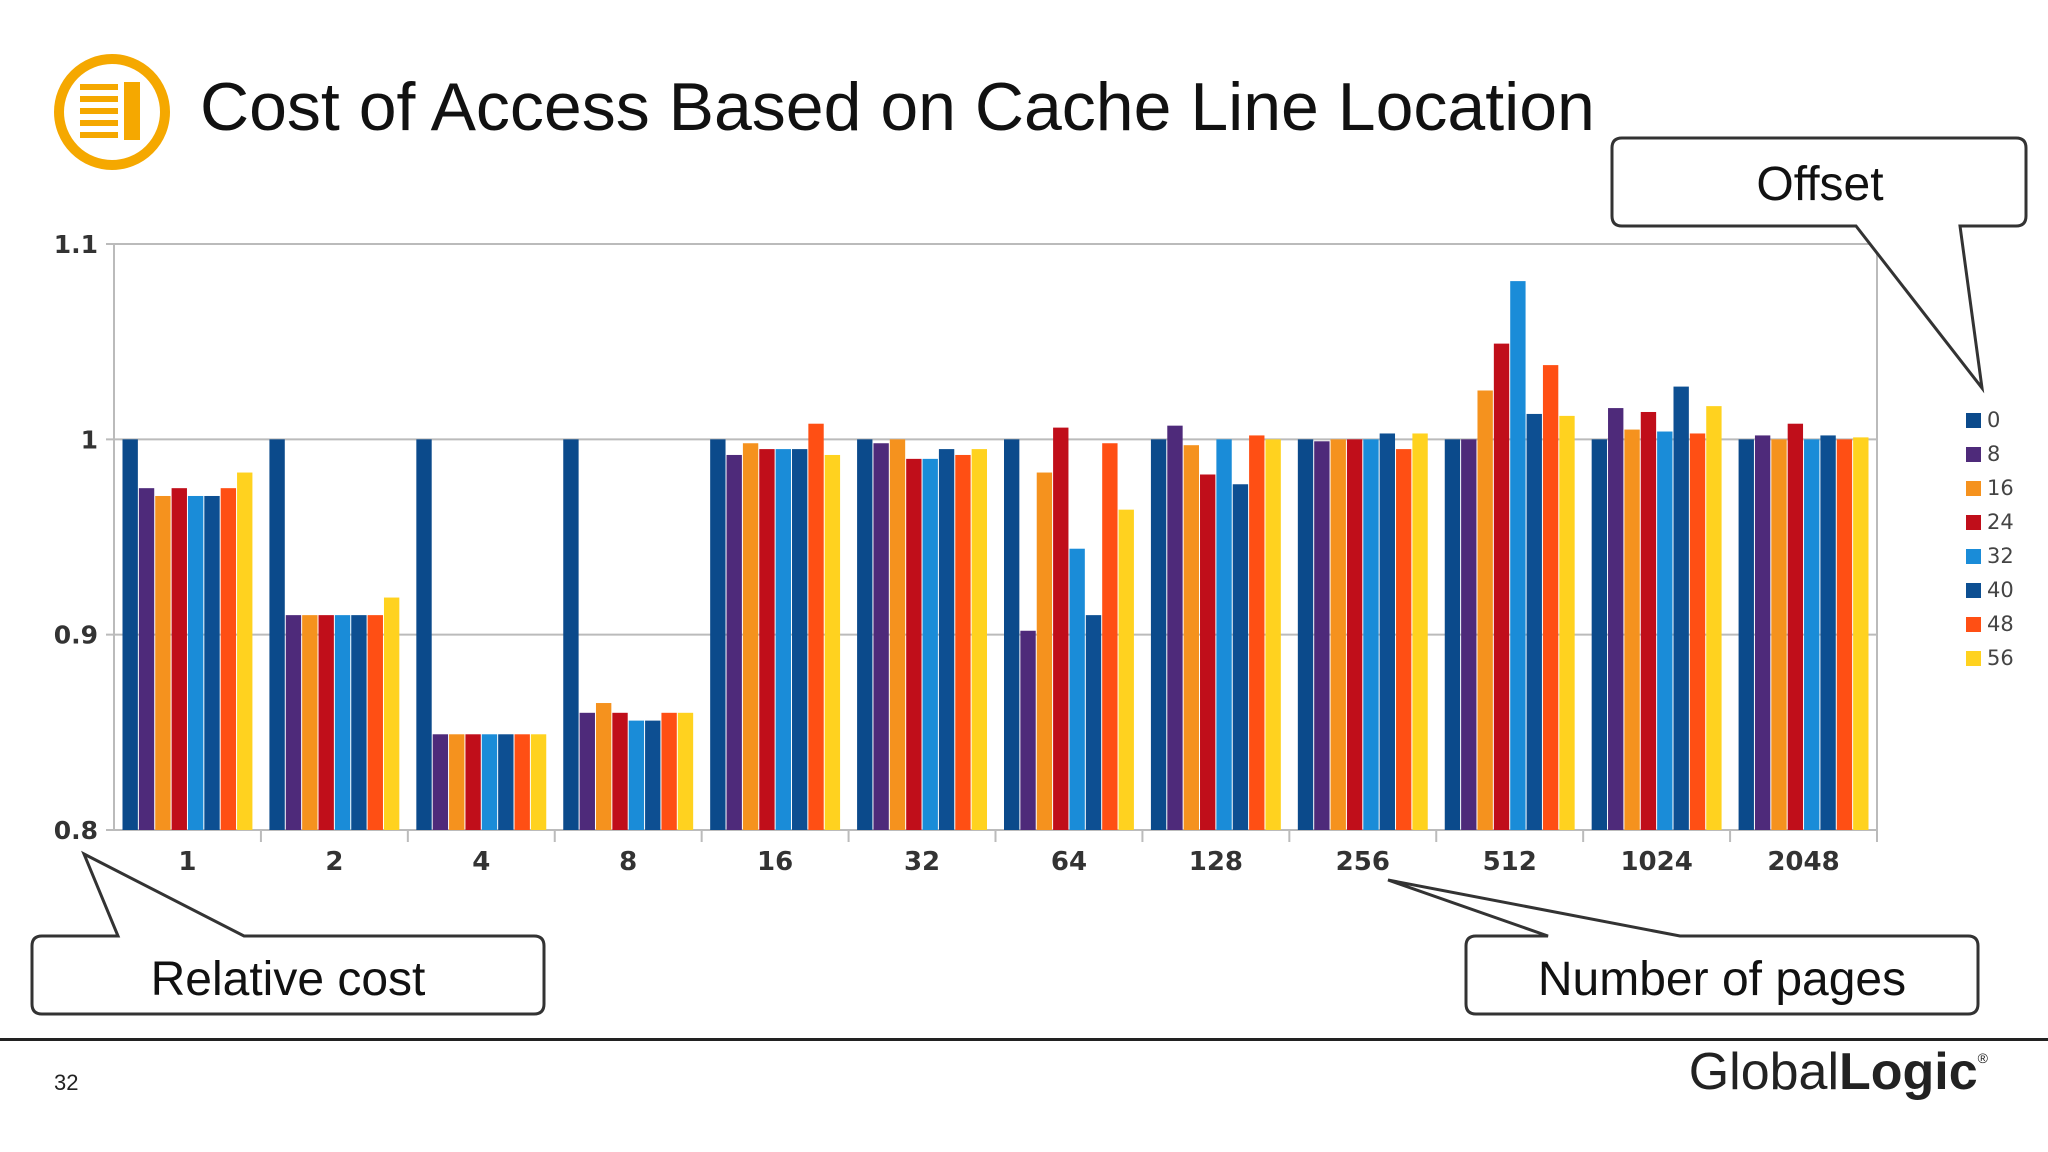  I want to click on footer-divider, so click(1024, 1039).